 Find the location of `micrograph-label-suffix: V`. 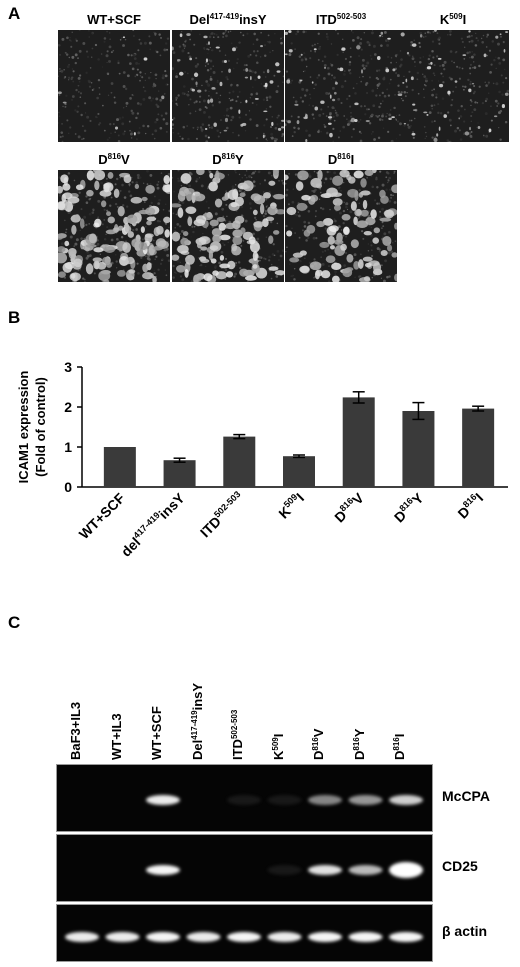

micrograph-label-suffix: V is located at coordinates (125, 159).